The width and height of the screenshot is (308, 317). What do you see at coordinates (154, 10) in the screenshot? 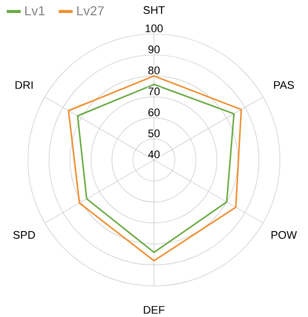
I see `spoke-label: SHT` at bounding box center [154, 10].